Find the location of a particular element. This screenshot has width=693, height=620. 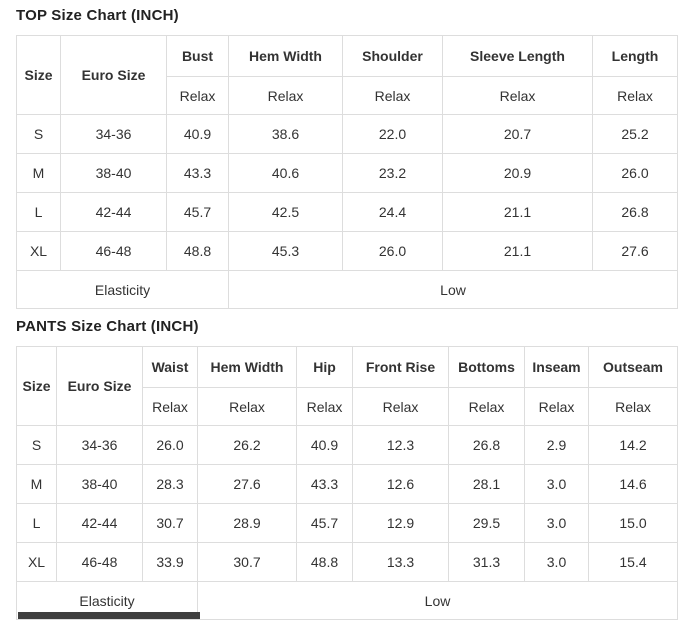

value-cell: 20.9 is located at coordinates (517, 173).